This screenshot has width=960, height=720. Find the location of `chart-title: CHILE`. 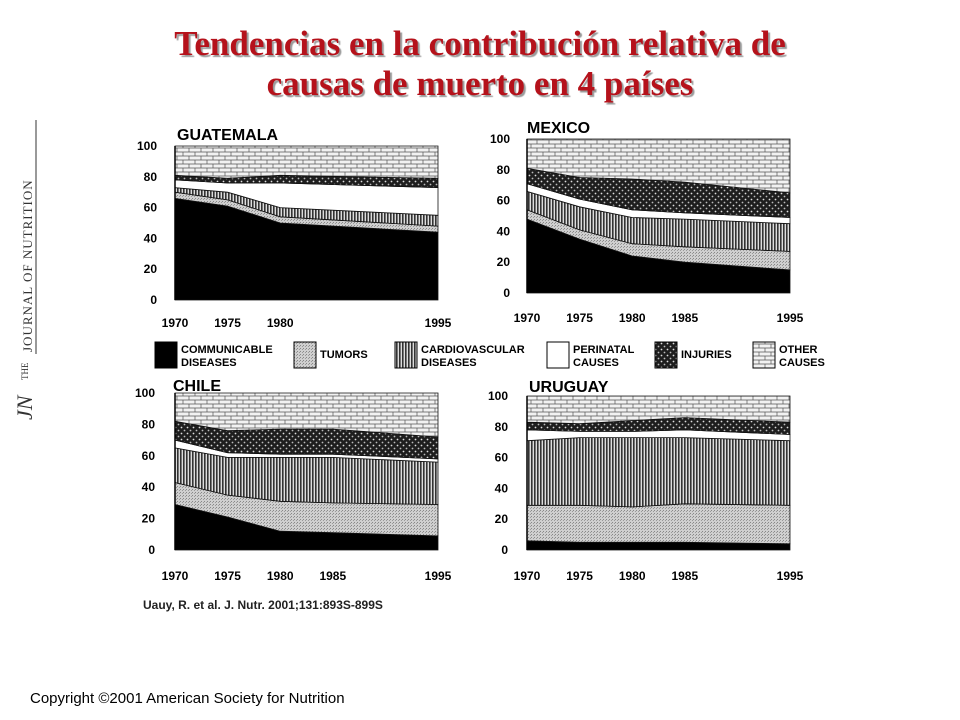

chart-title: CHILE is located at coordinates (197, 386).